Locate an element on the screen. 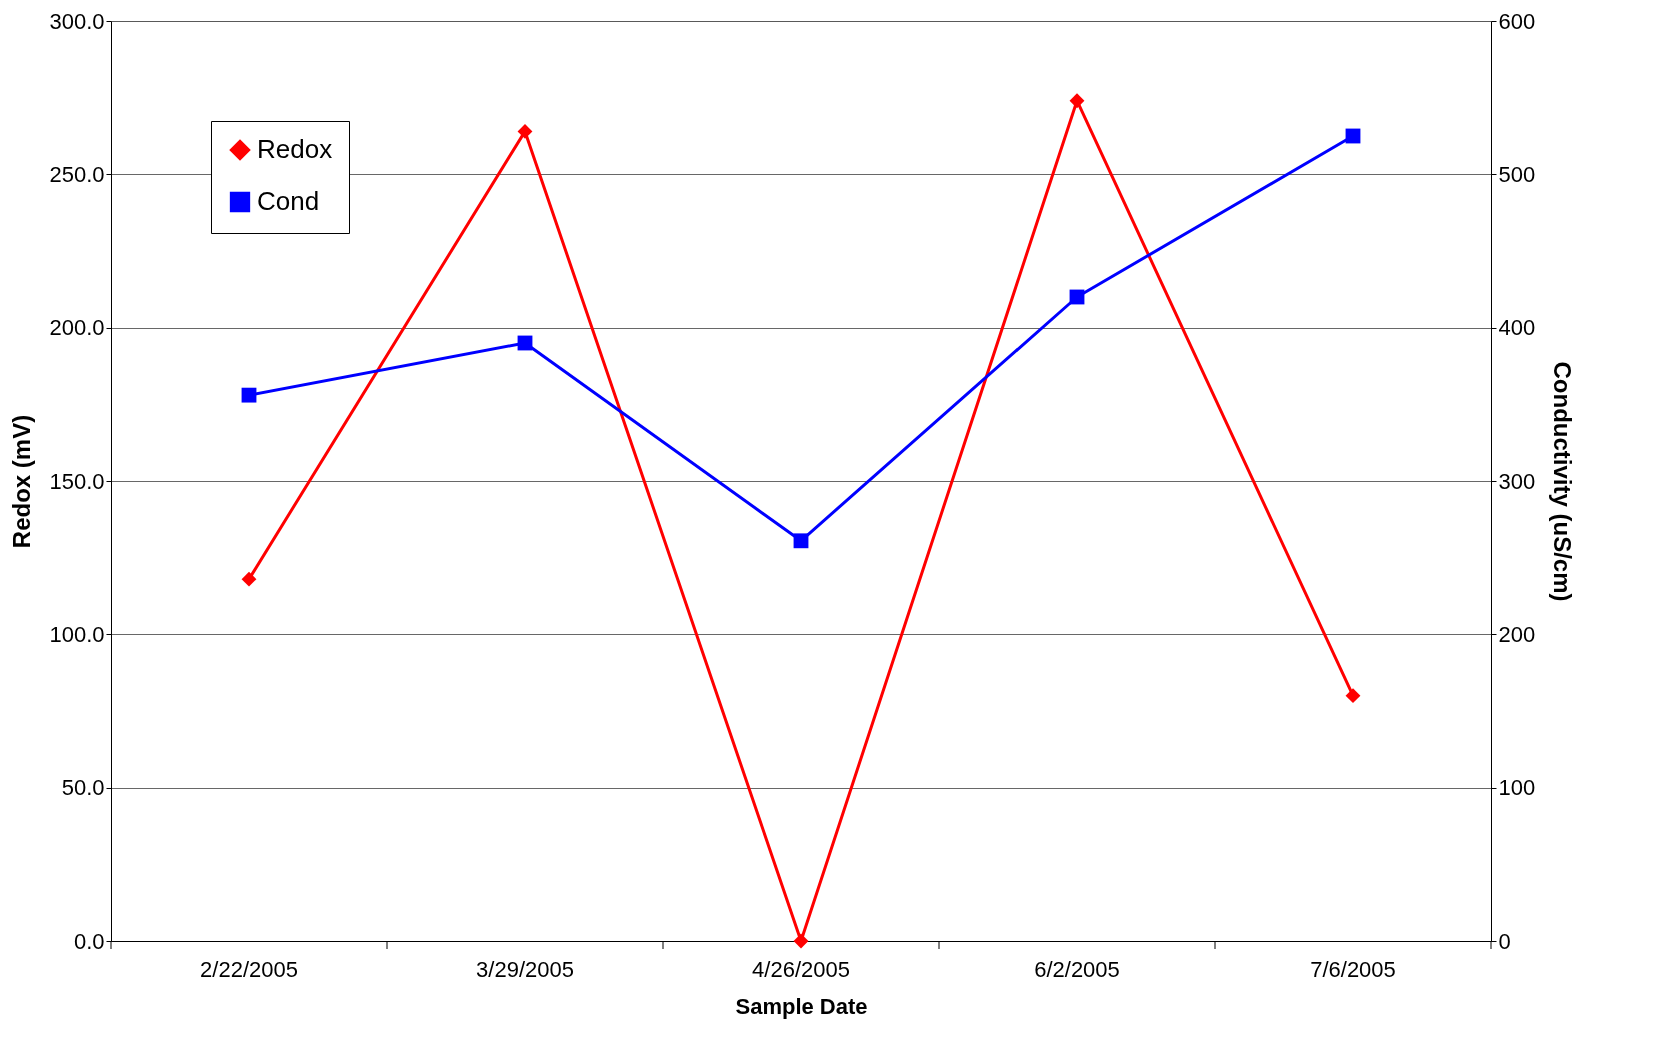 Image resolution: width=1658 pixels, height=1053 pixels. y-tick-label: 50.0 is located at coordinates (83, 788).